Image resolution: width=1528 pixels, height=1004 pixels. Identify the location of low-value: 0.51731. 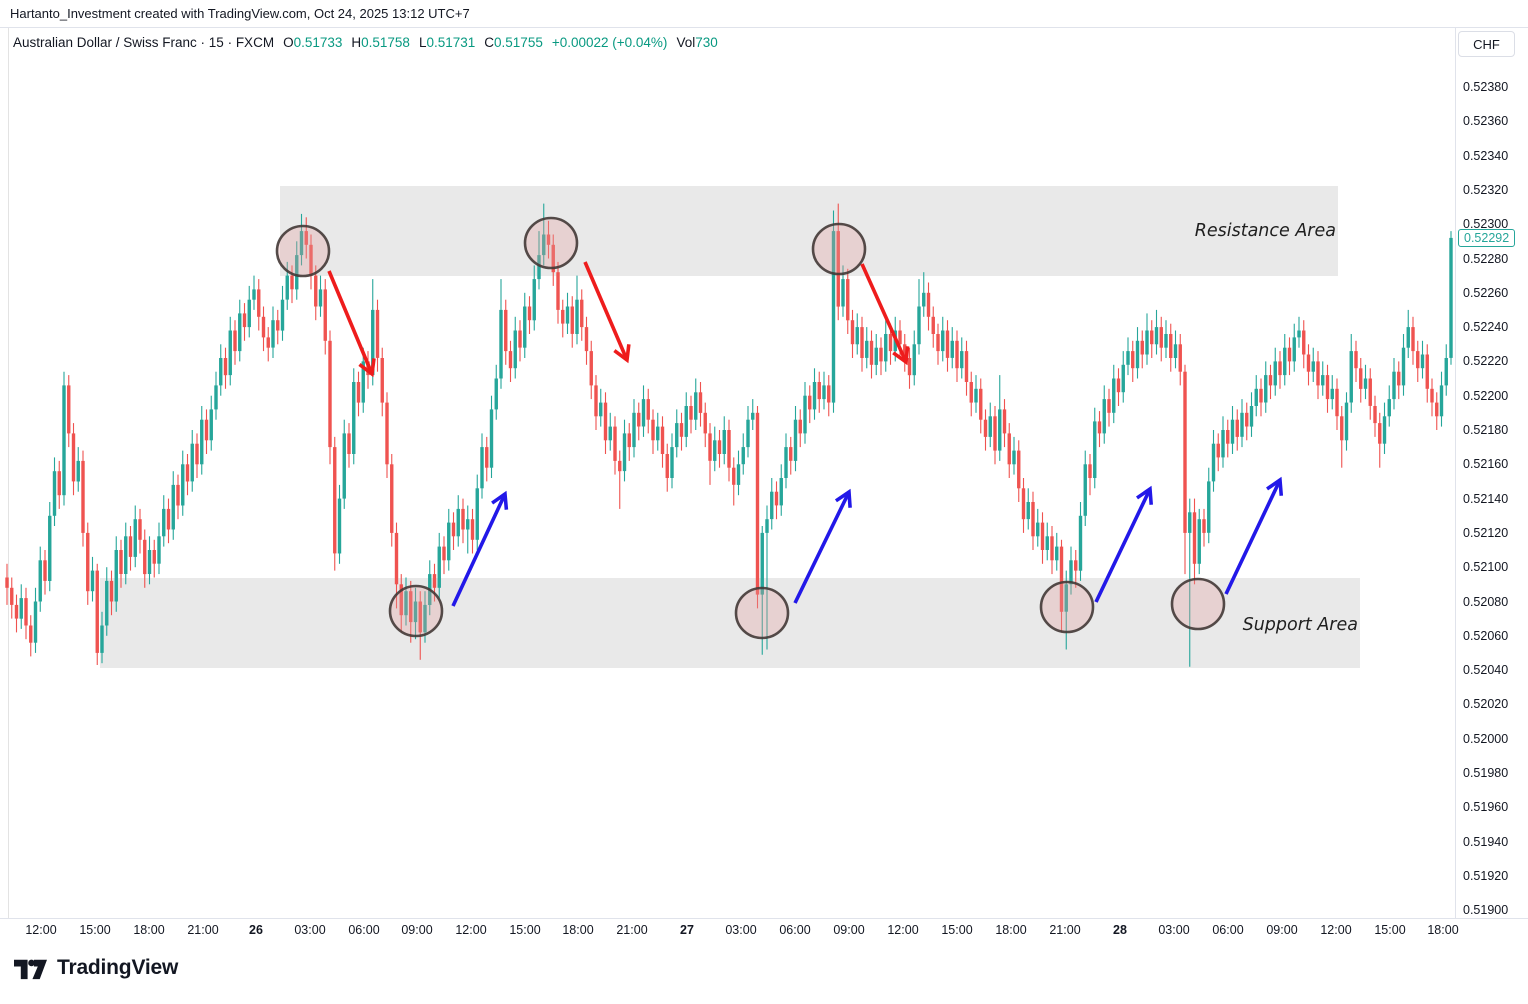
(451, 42).